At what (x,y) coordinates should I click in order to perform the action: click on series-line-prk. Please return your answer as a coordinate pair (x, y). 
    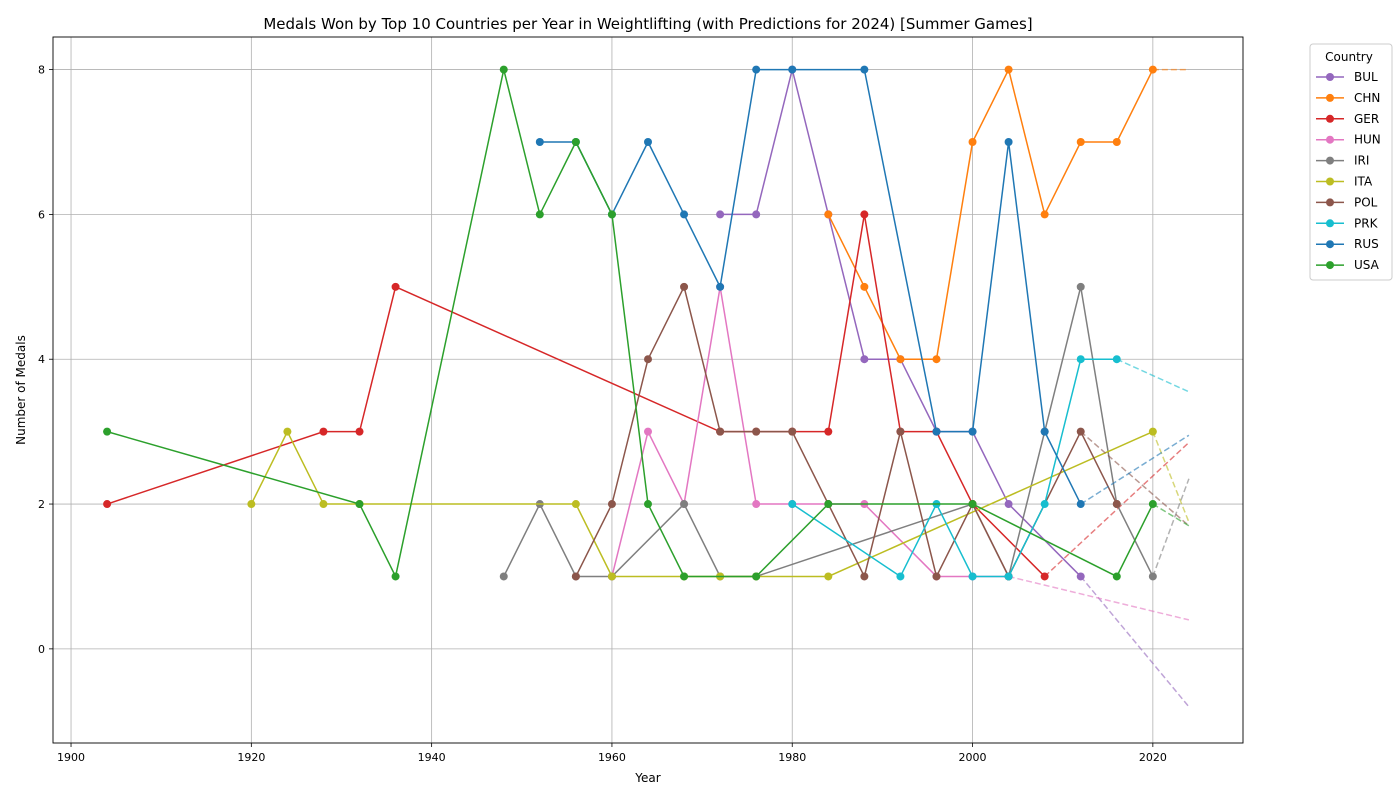
    Looking at the image, I should click on (954, 468).